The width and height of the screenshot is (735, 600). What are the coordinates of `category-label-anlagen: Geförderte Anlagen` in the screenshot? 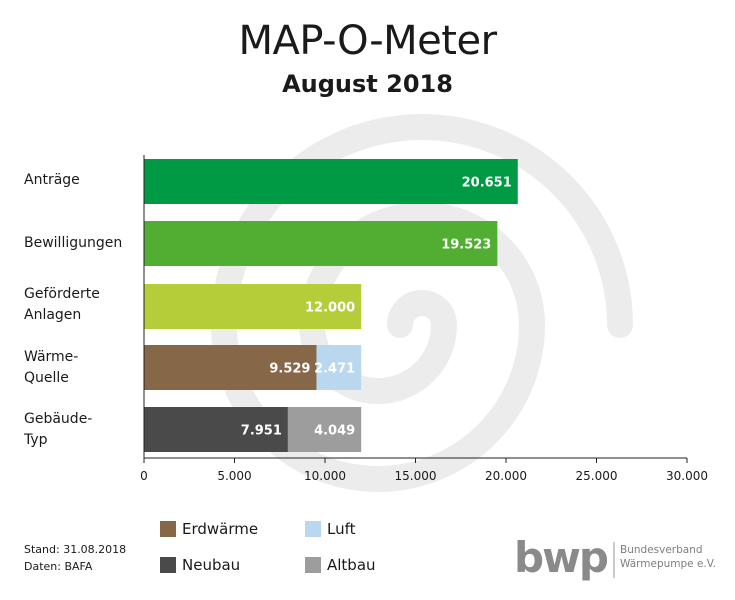 It's located at (62, 304).